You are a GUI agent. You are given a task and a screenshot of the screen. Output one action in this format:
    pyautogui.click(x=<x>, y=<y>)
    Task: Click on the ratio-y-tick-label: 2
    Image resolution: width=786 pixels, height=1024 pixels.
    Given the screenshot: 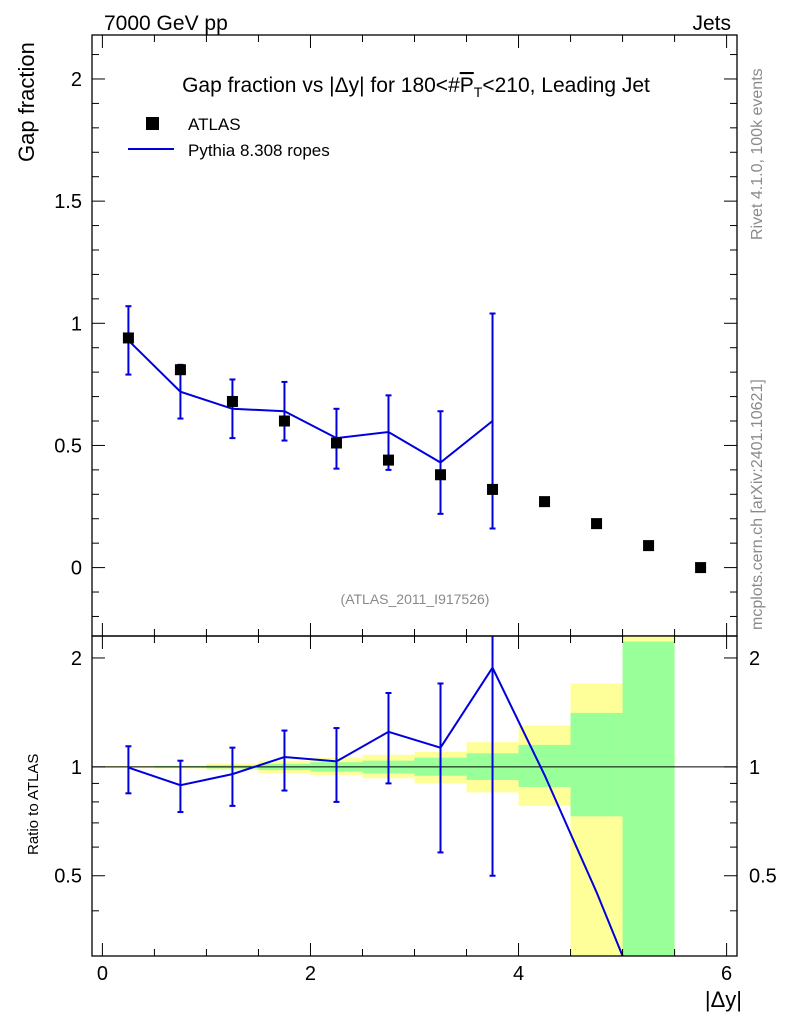 What is the action you would take?
    pyautogui.click(x=76, y=659)
    